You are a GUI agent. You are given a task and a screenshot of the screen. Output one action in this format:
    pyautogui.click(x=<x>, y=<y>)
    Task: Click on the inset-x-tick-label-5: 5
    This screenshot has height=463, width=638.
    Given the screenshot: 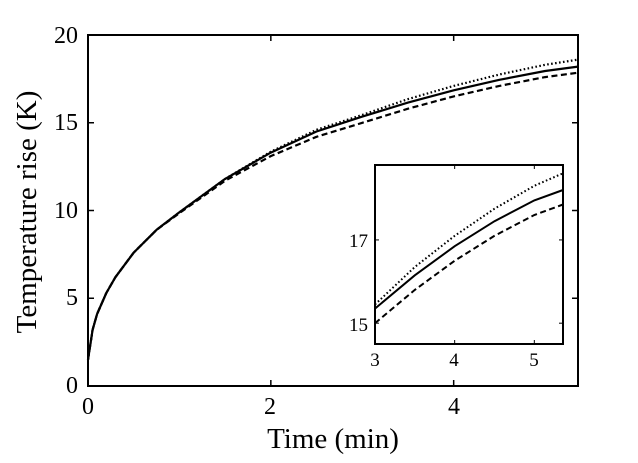 What is the action you would take?
    pyautogui.click(x=534, y=360)
    